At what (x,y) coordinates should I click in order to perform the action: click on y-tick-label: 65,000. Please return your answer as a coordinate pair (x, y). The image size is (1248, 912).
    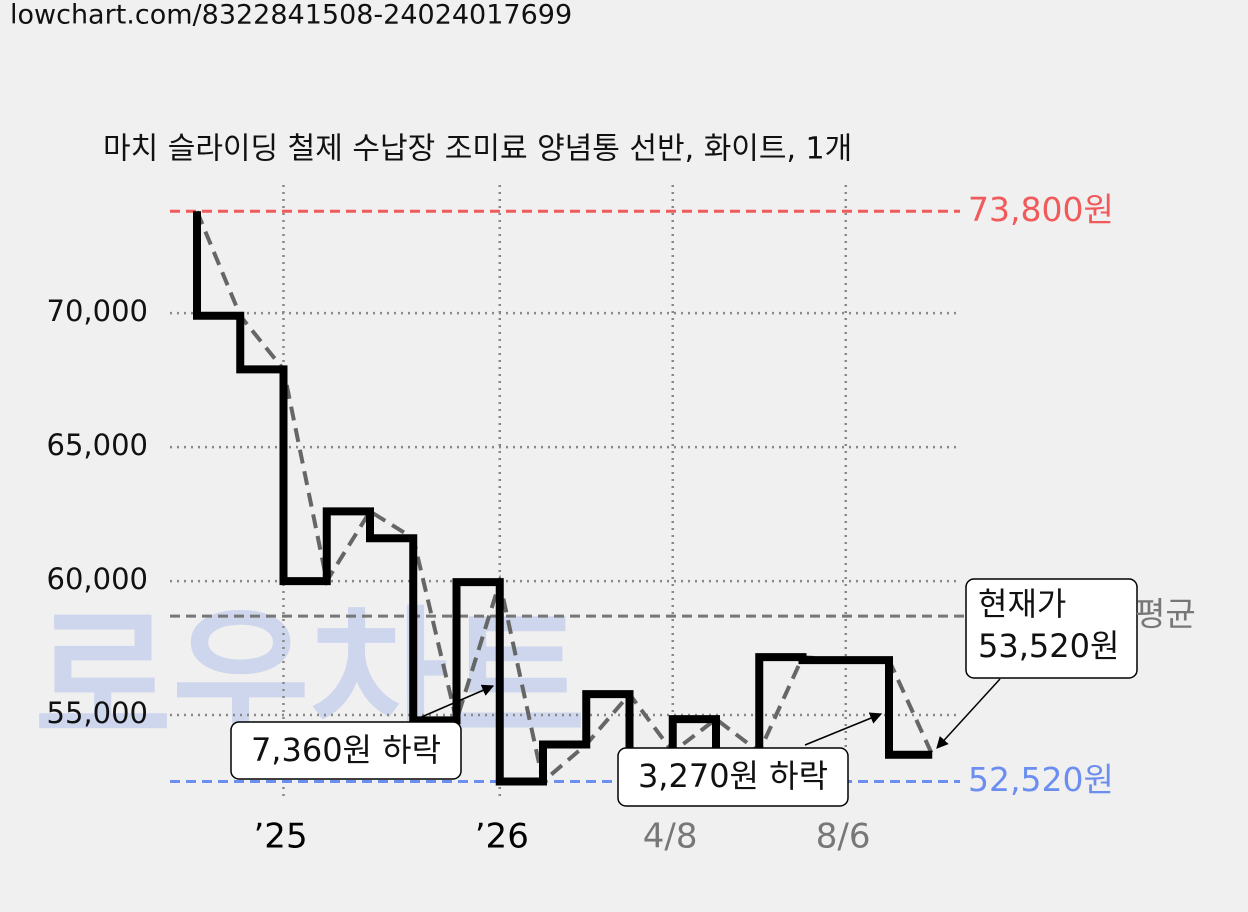
    Looking at the image, I should click on (97, 445).